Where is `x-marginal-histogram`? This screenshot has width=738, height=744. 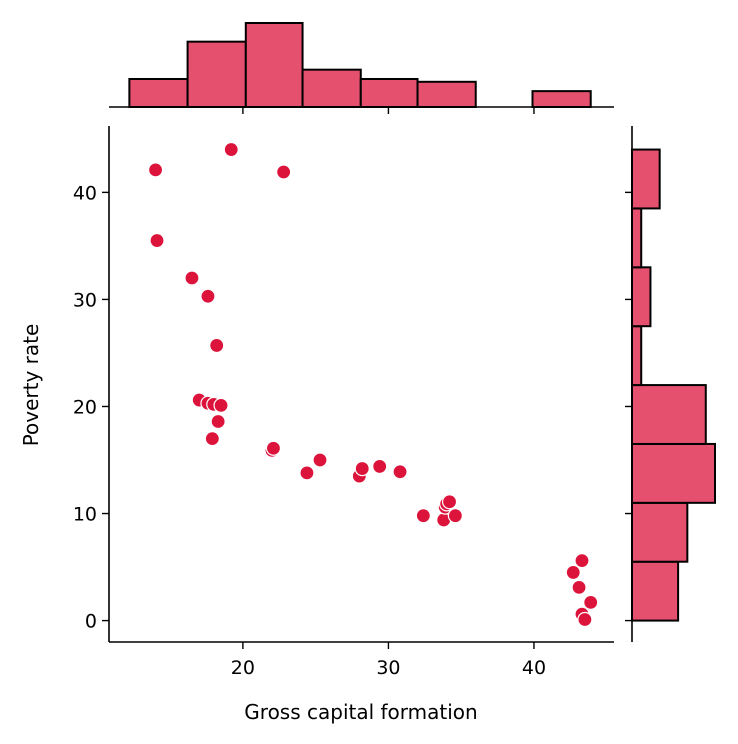 x-marginal-histogram is located at coordinates (361, 65).